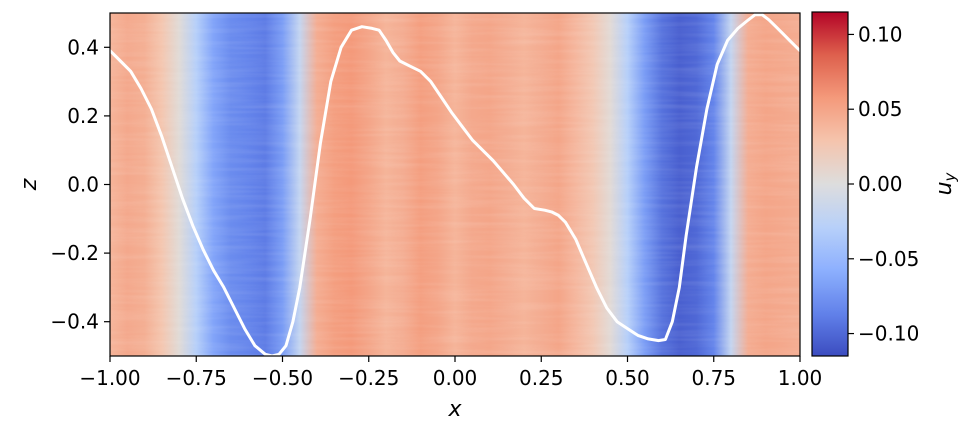 Image resolution: width=971 pixels, height=433 pixels. I want to click on y-axis-ticks: −0.4 −0.2 0.0 0.2 0.4, so click(80, 184).